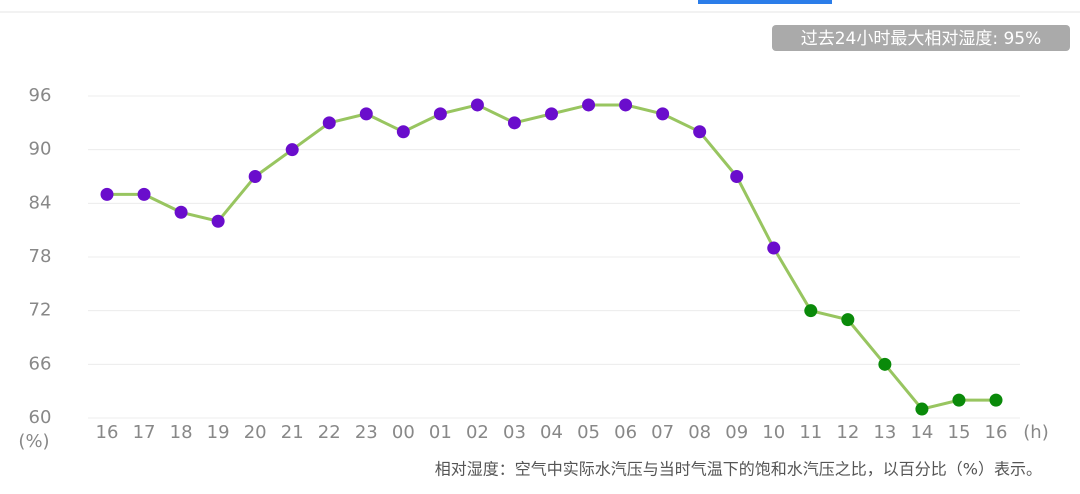 Image resolution: width=1080 pixels, height=494 pixels. I want to click on x-tick-label: 19, so click(218, 432).